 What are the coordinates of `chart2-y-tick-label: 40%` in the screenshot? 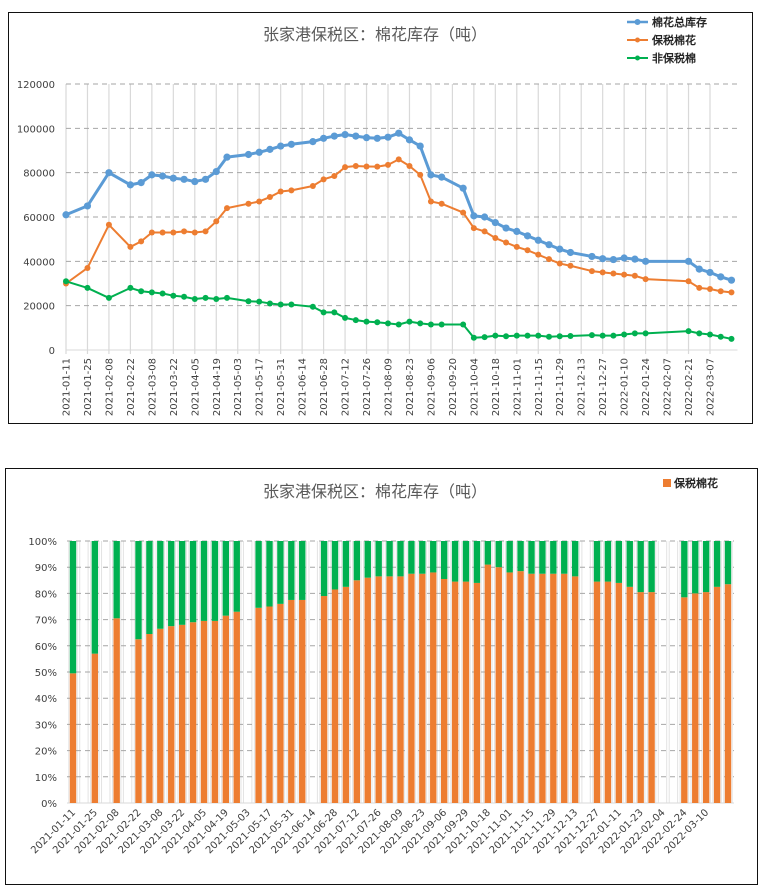 It's located at (46, 699).